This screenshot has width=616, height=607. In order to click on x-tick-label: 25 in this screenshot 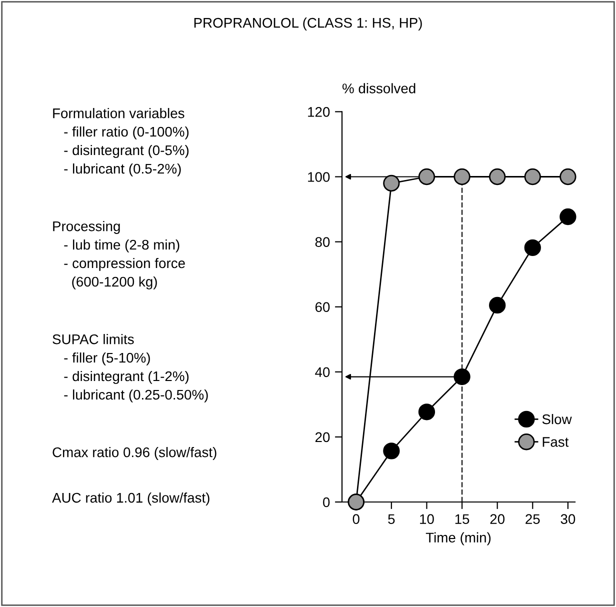, I will do `click(533, 519)`.